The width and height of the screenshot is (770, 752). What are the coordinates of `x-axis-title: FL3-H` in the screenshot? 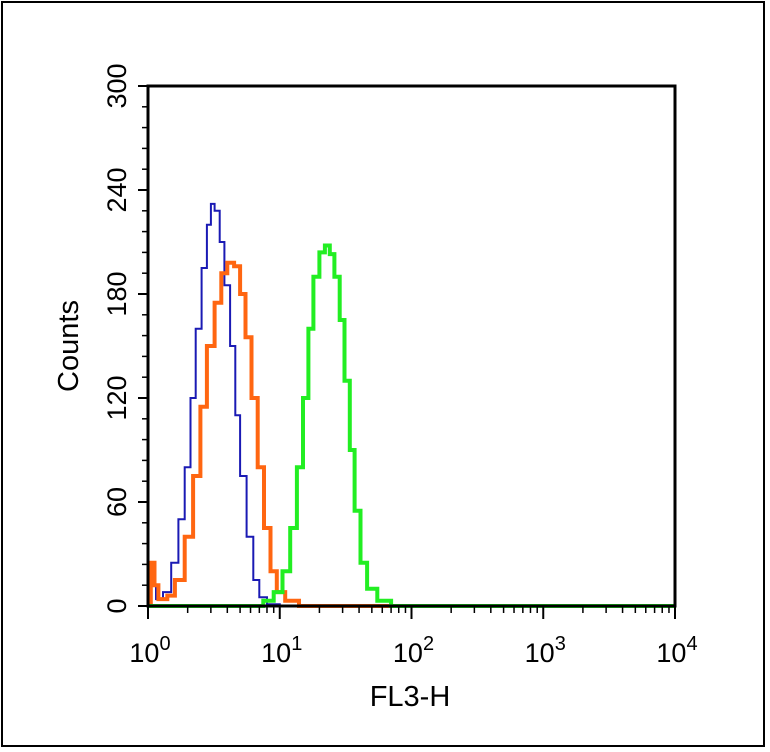 It's located at (410, 697).